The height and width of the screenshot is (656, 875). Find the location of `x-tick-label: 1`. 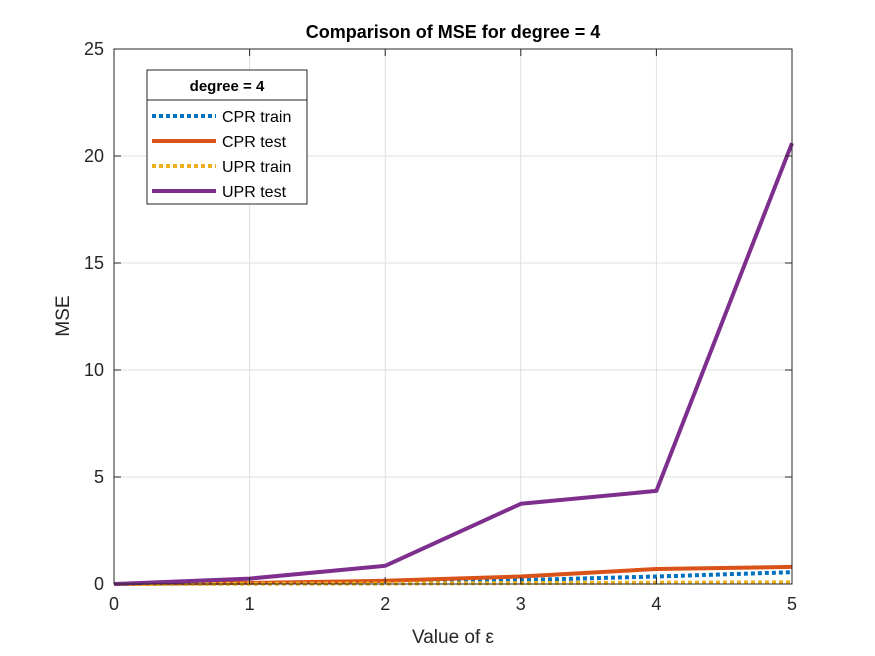

x-tick-label: 1 is located at coordinates (250, 604).